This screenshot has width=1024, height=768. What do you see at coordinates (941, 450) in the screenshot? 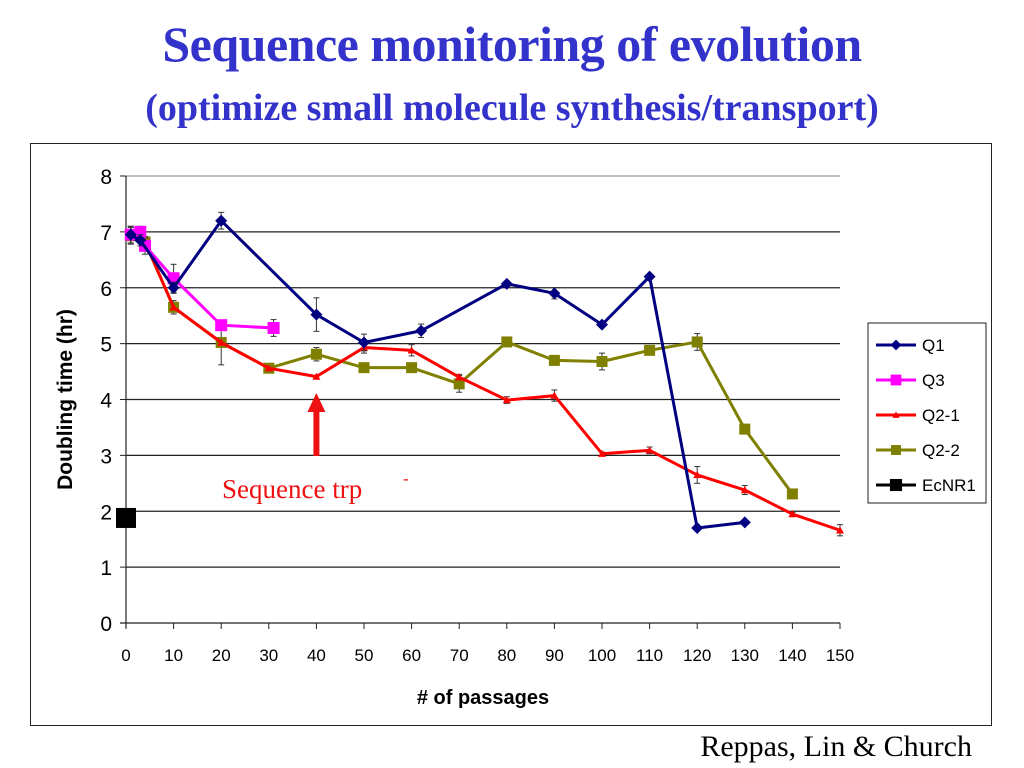
I see `legend-label-q2-2: Q2-2` at bounding box center [941, 450].